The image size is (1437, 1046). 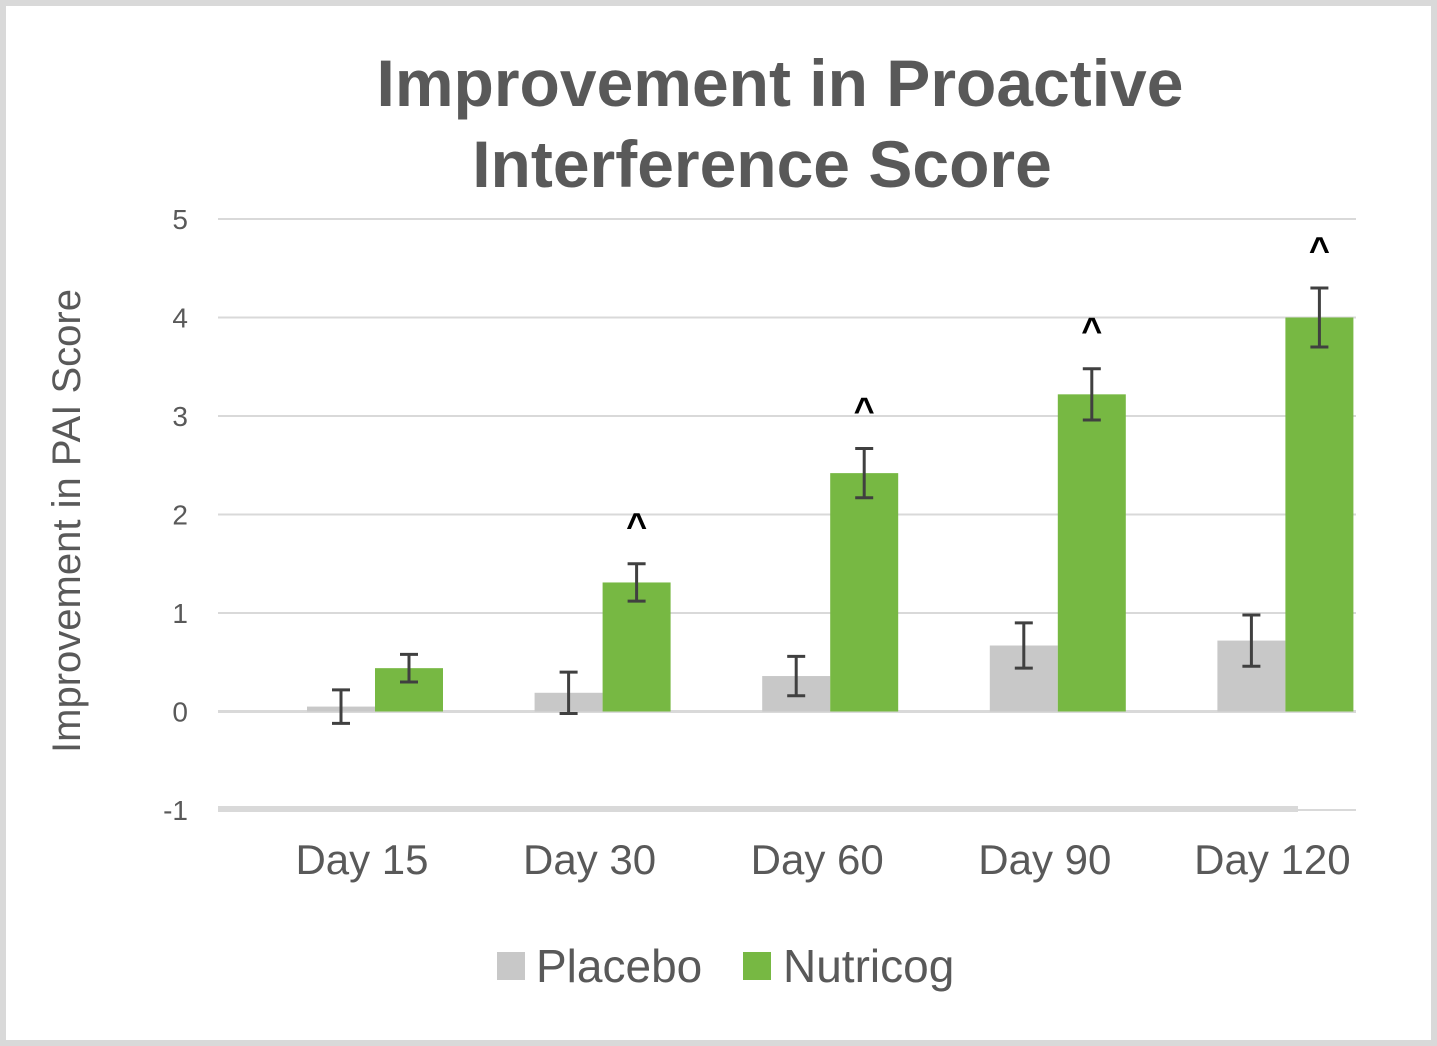 What do you see at coordinates (725, 966) in the screenshot?
I see `legend: Placebo Nutricog` at bounding box center [725, 966].